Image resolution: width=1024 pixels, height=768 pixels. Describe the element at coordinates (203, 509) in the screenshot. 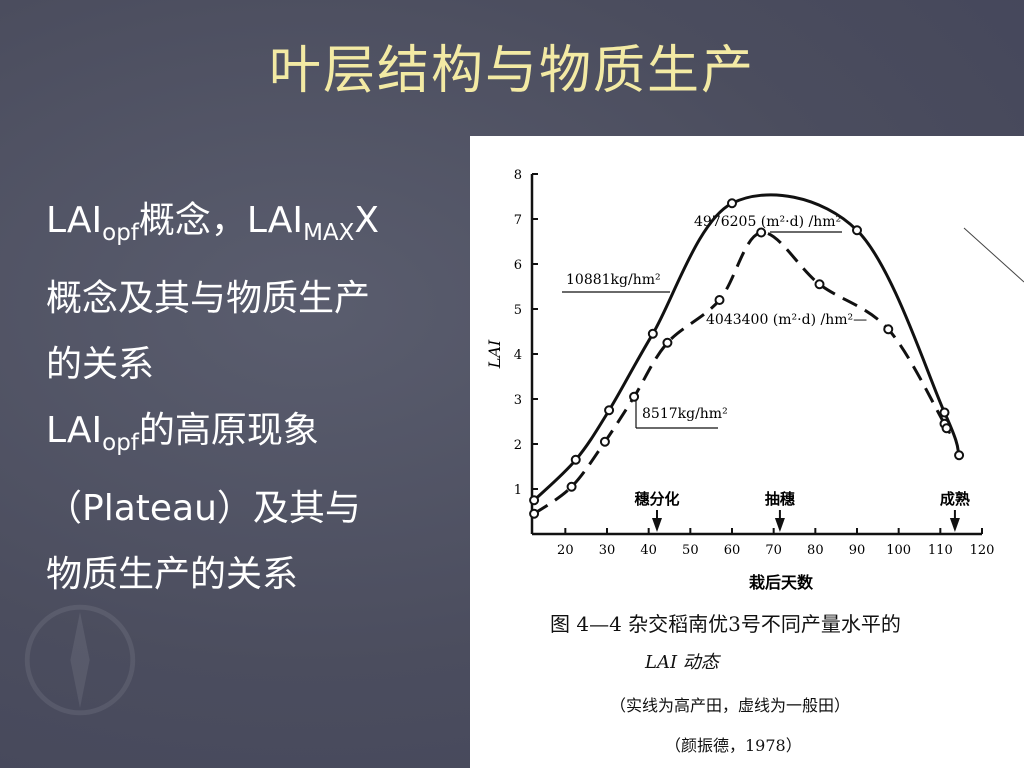

I see `bullet-line-5: （Plateau）及其与` at that location.